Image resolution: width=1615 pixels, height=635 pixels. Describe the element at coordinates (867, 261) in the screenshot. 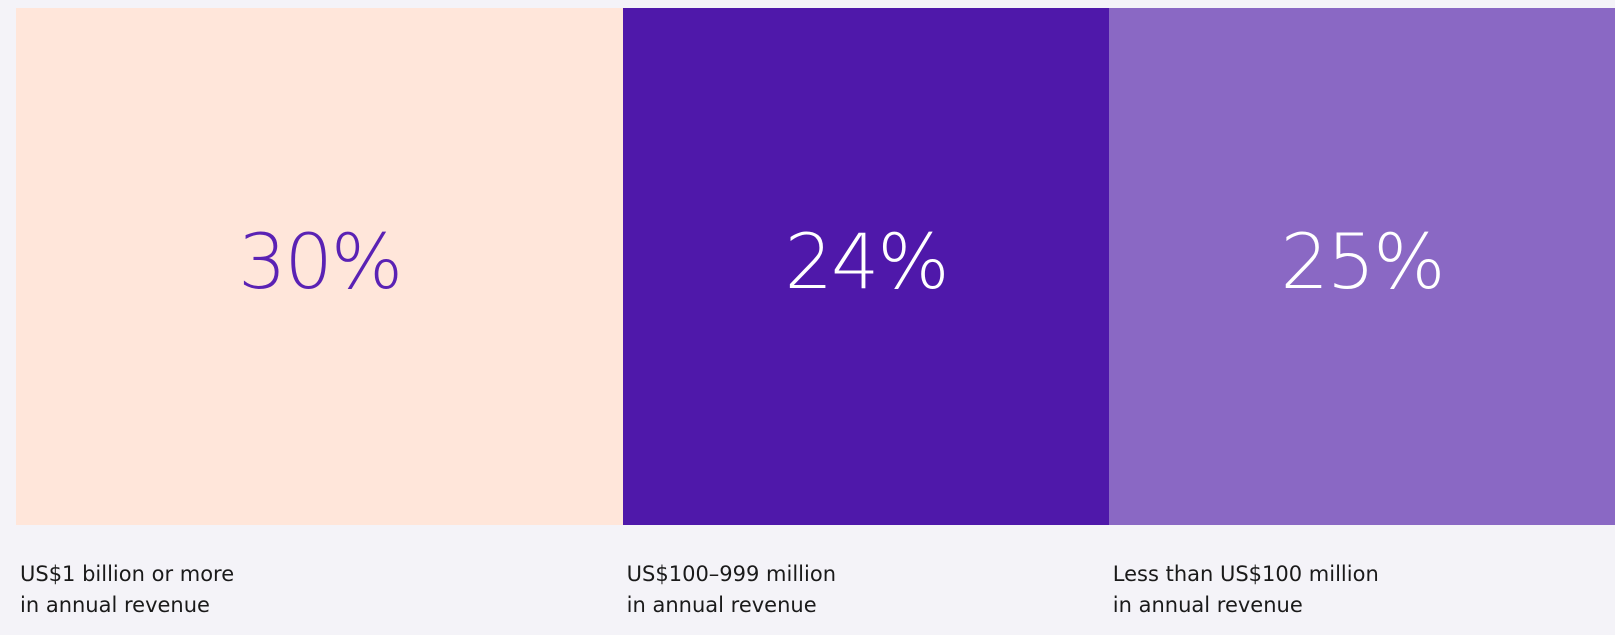

I see `value-label: 24%` at that location.